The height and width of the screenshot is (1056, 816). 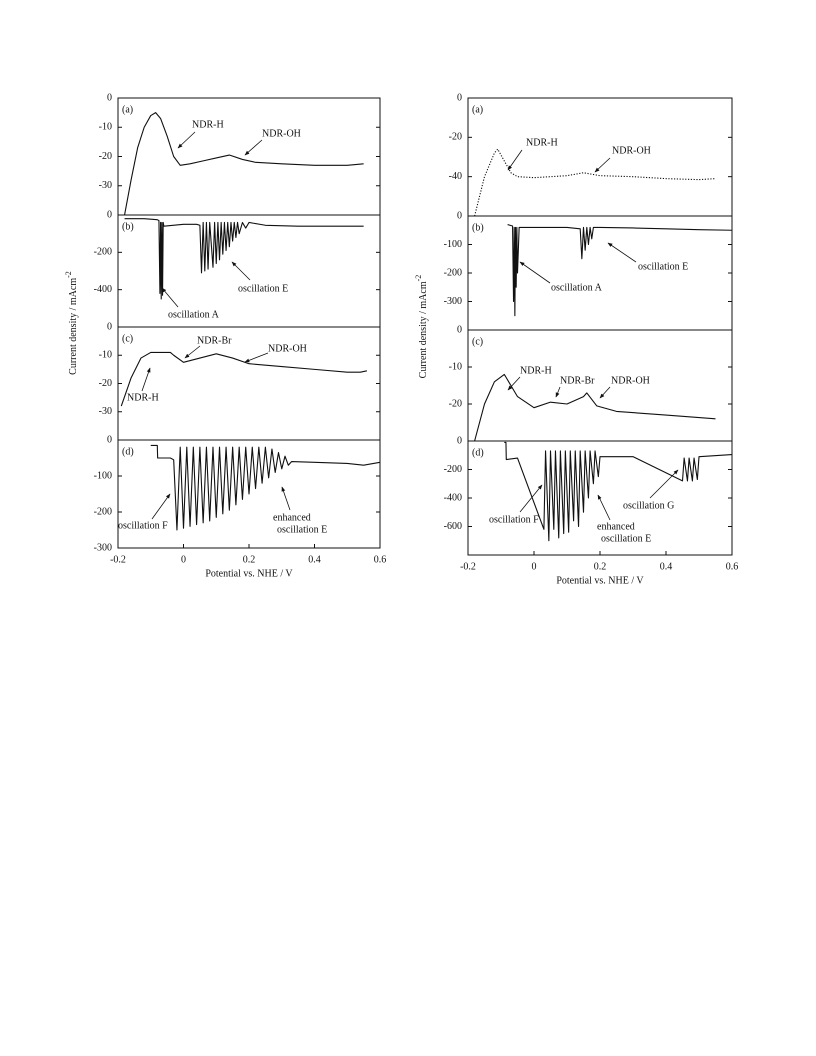 What do you see at coordinates (455, 176) in the screenshot?
I see `y-tick-label: -40` at bounding box center [455, 176].